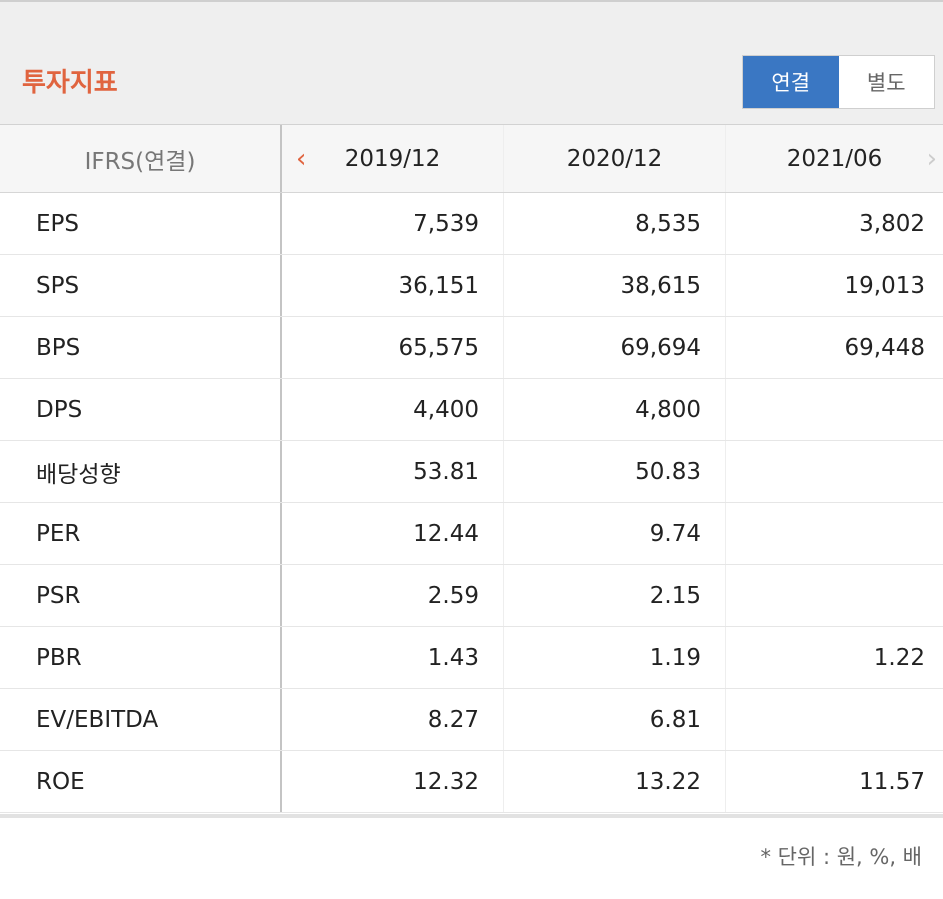 The height and width of the screenshot is (899, 943). Describe the element at coordinates (615, 719) in the screenshot. I see `table-cell: 6.81` at that location.